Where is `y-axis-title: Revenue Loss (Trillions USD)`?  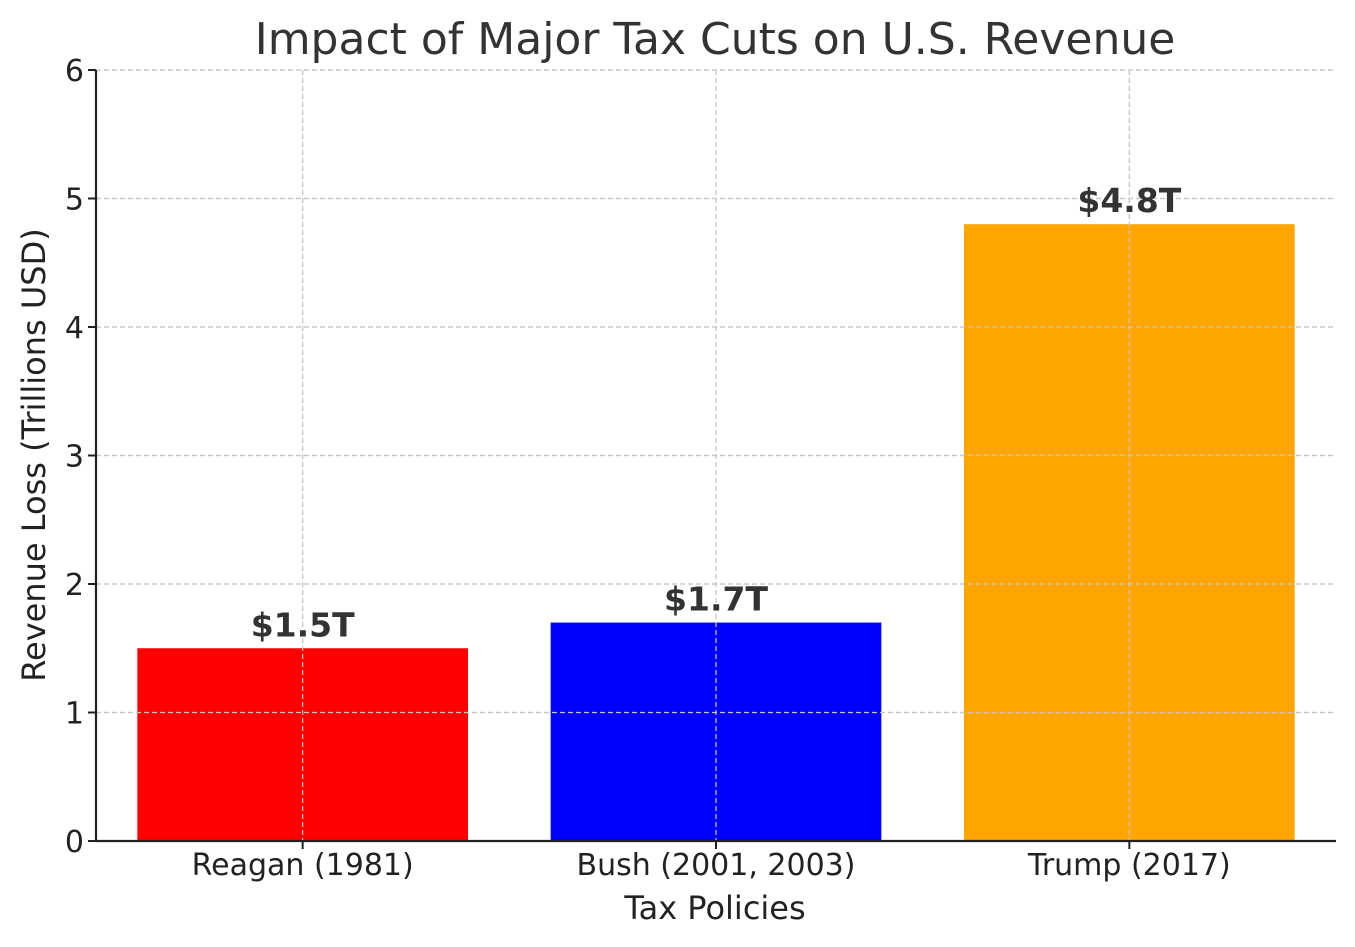 y-axis-title: Revenue Loss (Trillions USD) is located at coordinates (34, 455).